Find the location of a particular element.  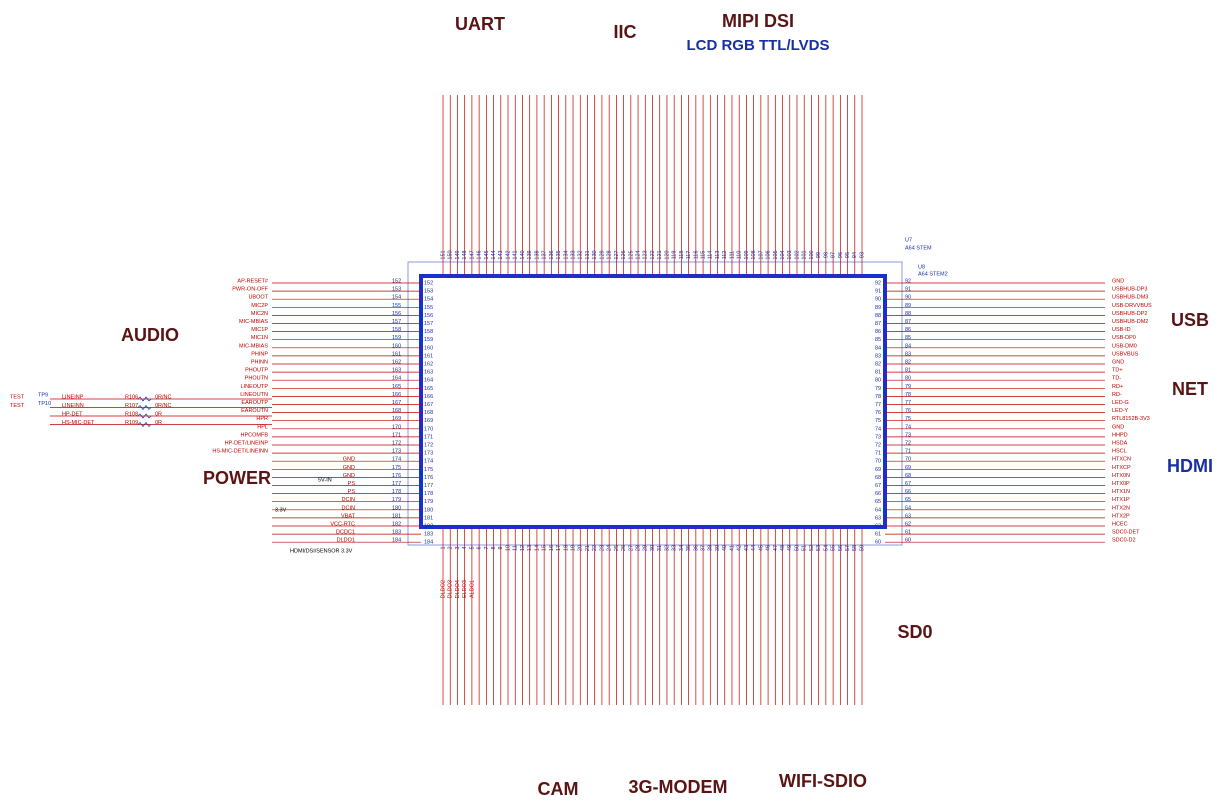

pin-number: 140 is located at coordinates (523, 254).